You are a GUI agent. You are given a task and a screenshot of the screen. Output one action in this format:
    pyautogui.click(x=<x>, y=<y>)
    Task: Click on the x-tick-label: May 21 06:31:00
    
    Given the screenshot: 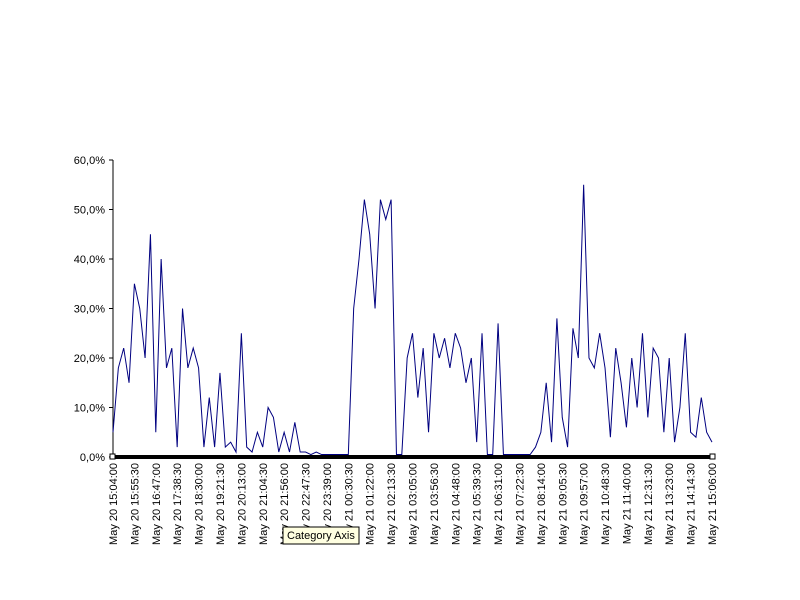 What is the action you would take?
    pyautogui.click(x=499, y=504)
    